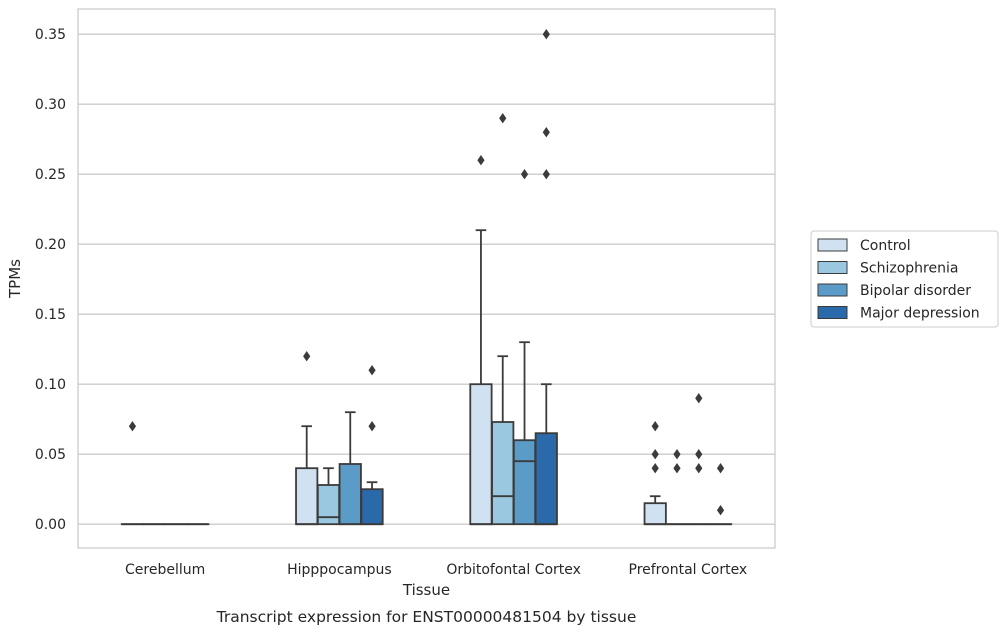 This screenshot has width=1007, height=634. I want to click on x-axis-label: Tissue, so click(426, 590).